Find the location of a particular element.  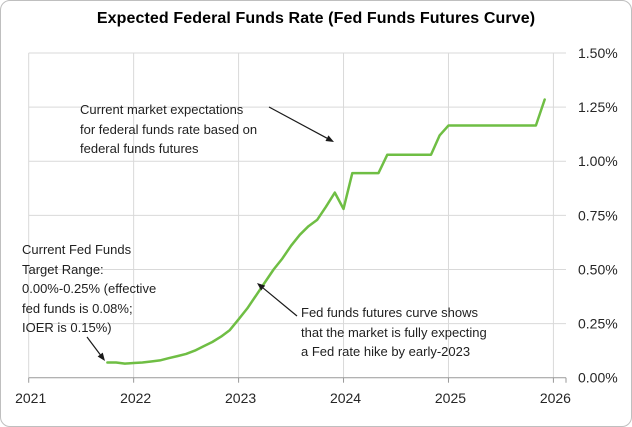

annotation-line: a Fed rate hike by early-2023 is located at coordinates (386, 351).